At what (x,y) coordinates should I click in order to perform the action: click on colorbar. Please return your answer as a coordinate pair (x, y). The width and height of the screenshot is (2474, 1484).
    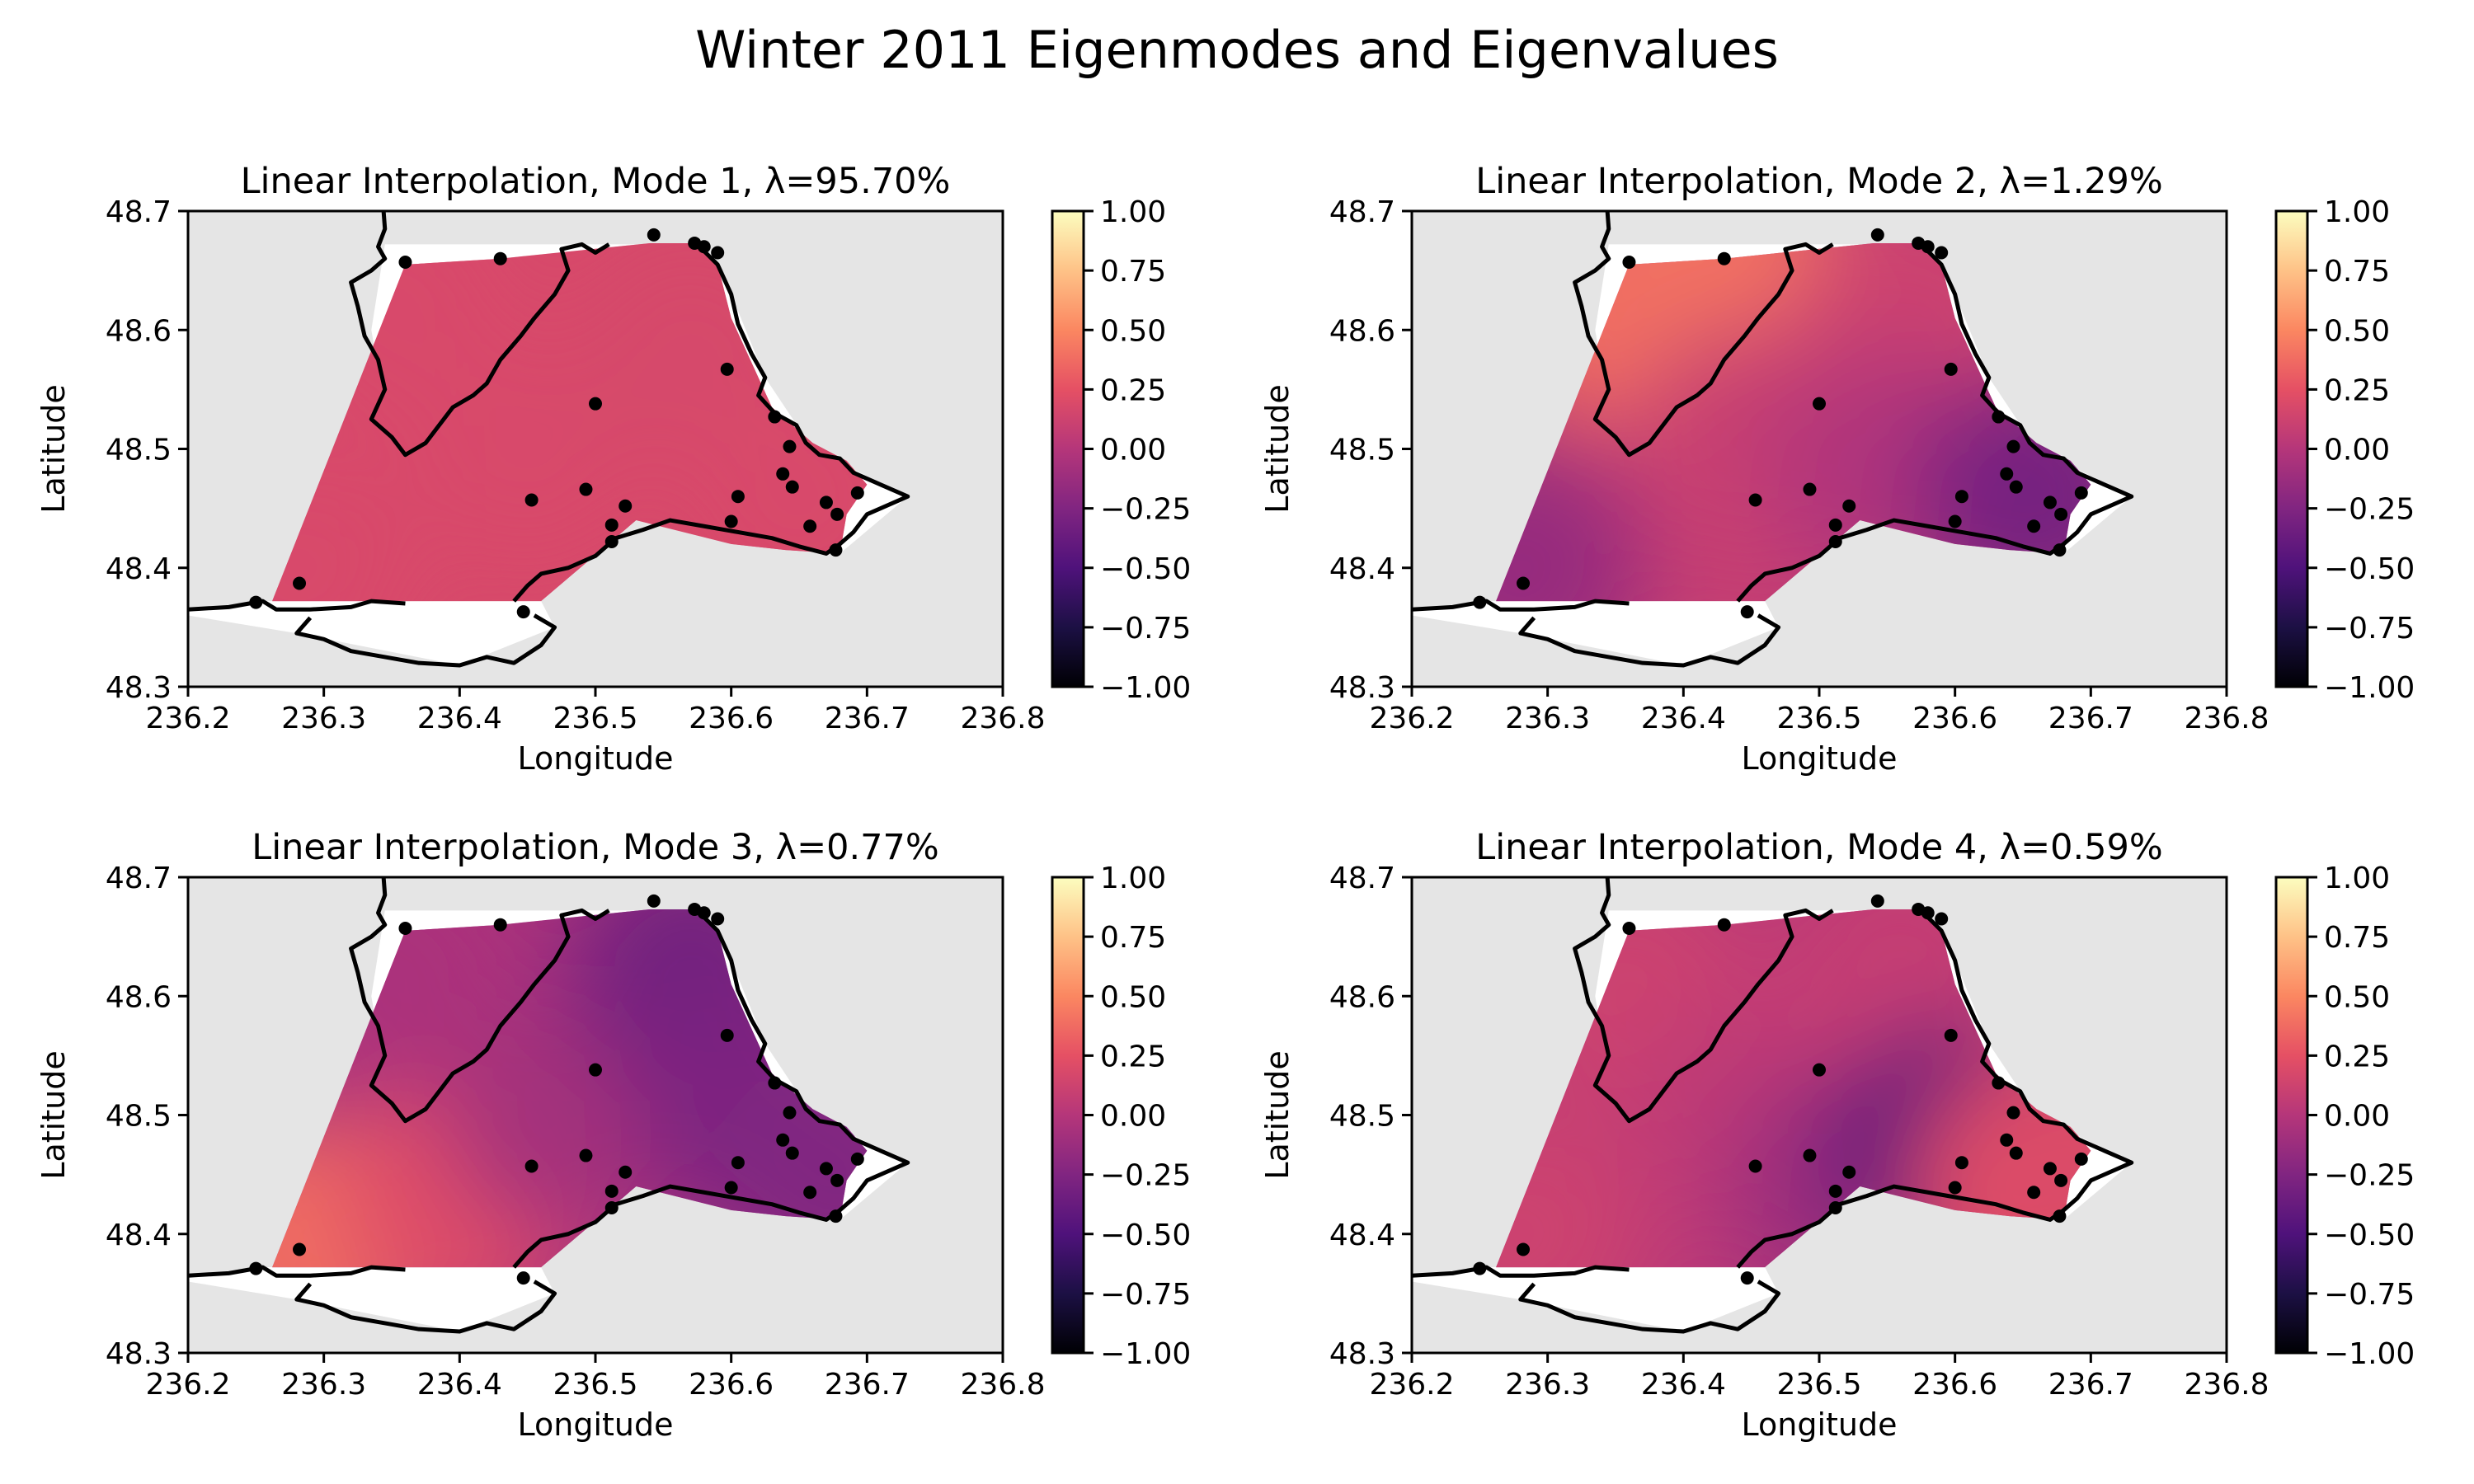
    Looking at the image, I should click on (1068, 1115).